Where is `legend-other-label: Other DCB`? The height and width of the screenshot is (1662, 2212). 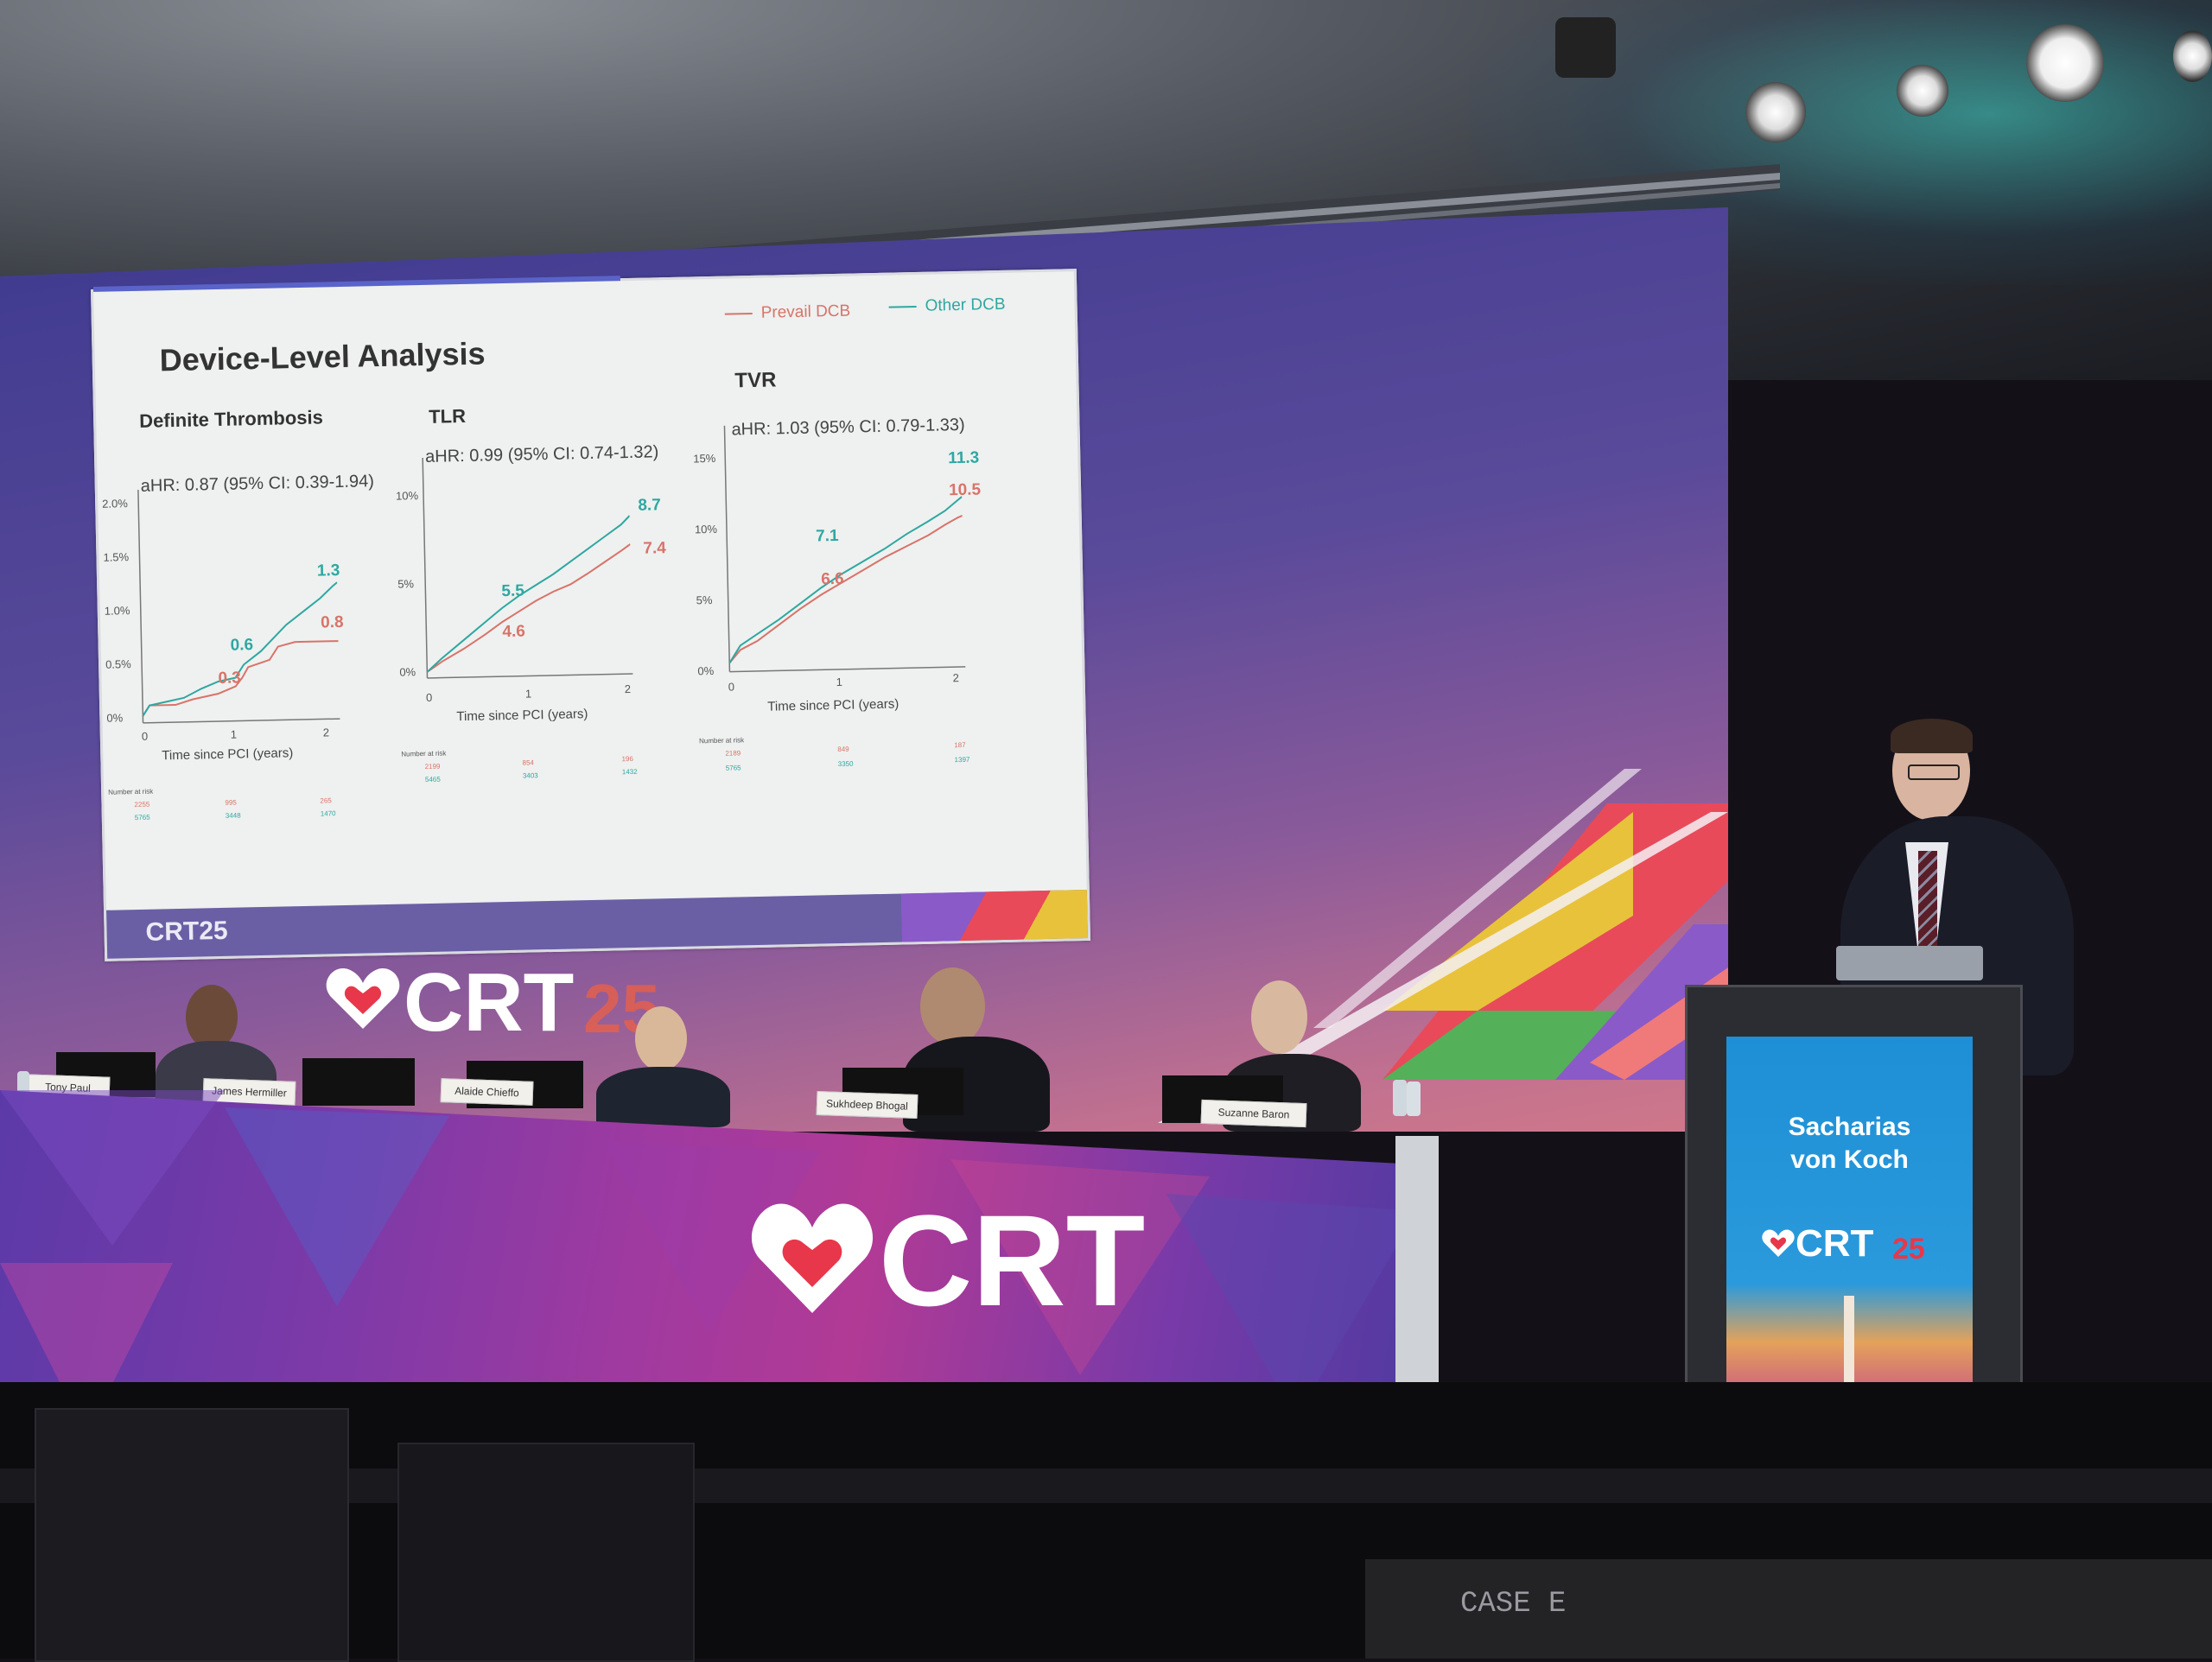
legend-other-label: Other DCB is located at coordinates (965, 305).